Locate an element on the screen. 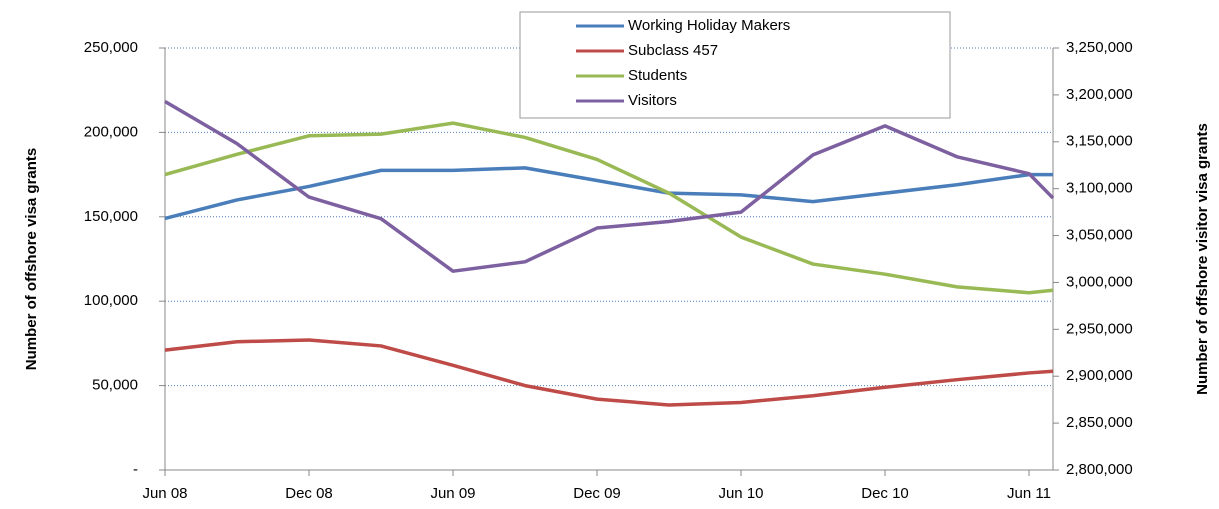  y-tick-label: 150,000 is located at coordinates (111, 216).